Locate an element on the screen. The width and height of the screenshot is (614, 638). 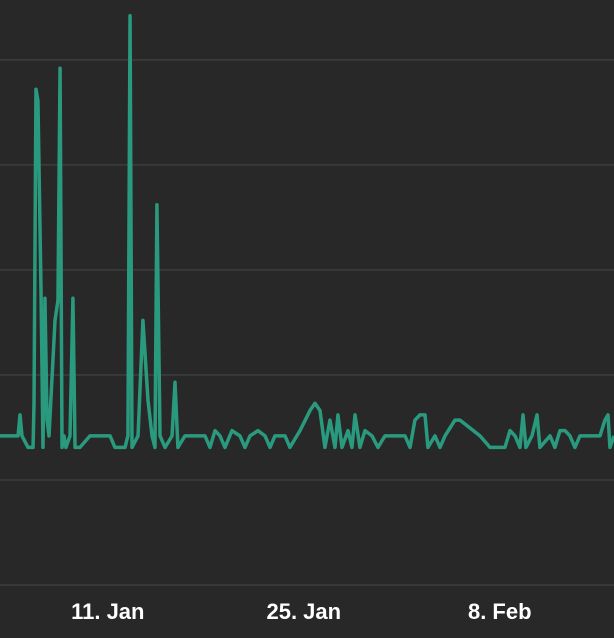
x-tick-label: 11. Jan is located at coordinates (107, 611).